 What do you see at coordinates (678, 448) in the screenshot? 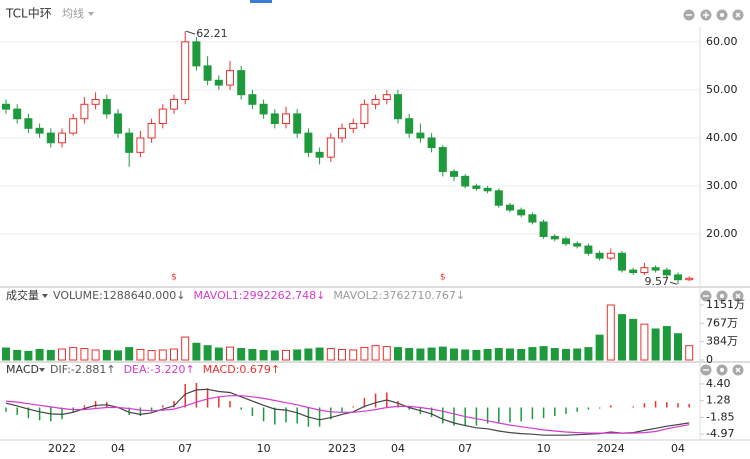
I see `x-tick-label: 04` at bounding box center [678, 448].